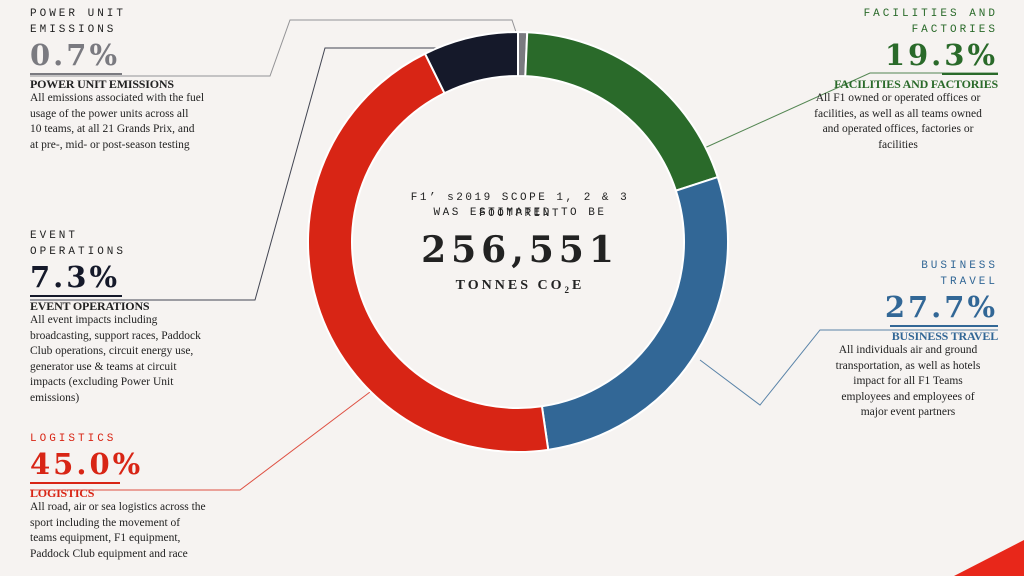 This screenshot has height=576, width=1024. Describe the element at coordinates (930, 14) in the screenshot. I see `facilities-title-line1: FACILITIES AND` at that location.